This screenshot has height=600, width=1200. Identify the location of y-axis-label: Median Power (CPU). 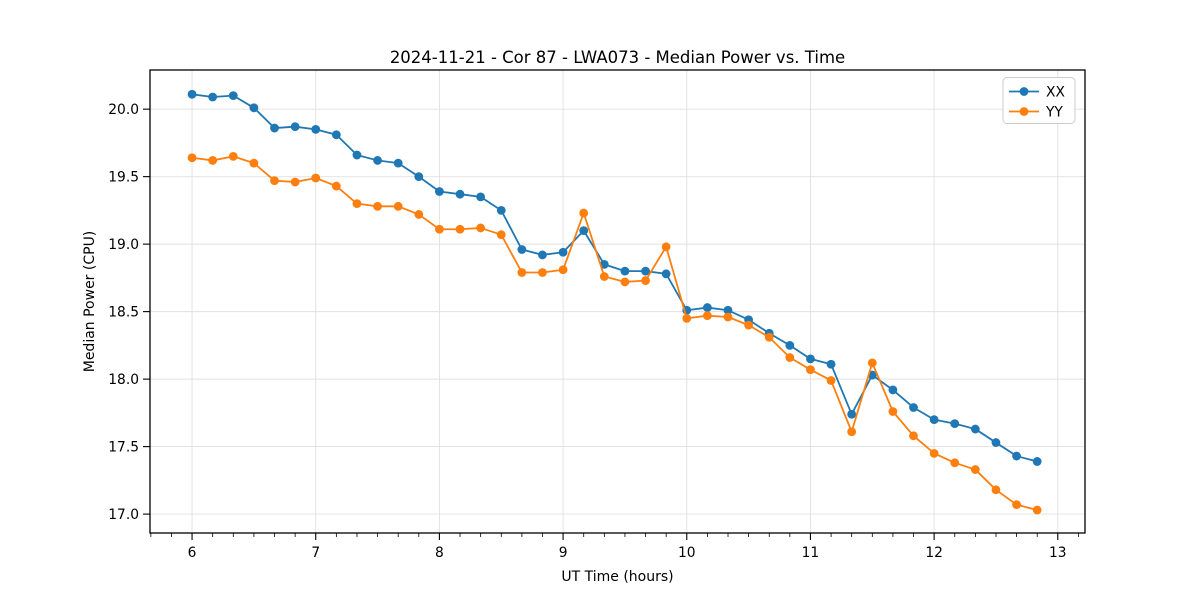
(90, 302).